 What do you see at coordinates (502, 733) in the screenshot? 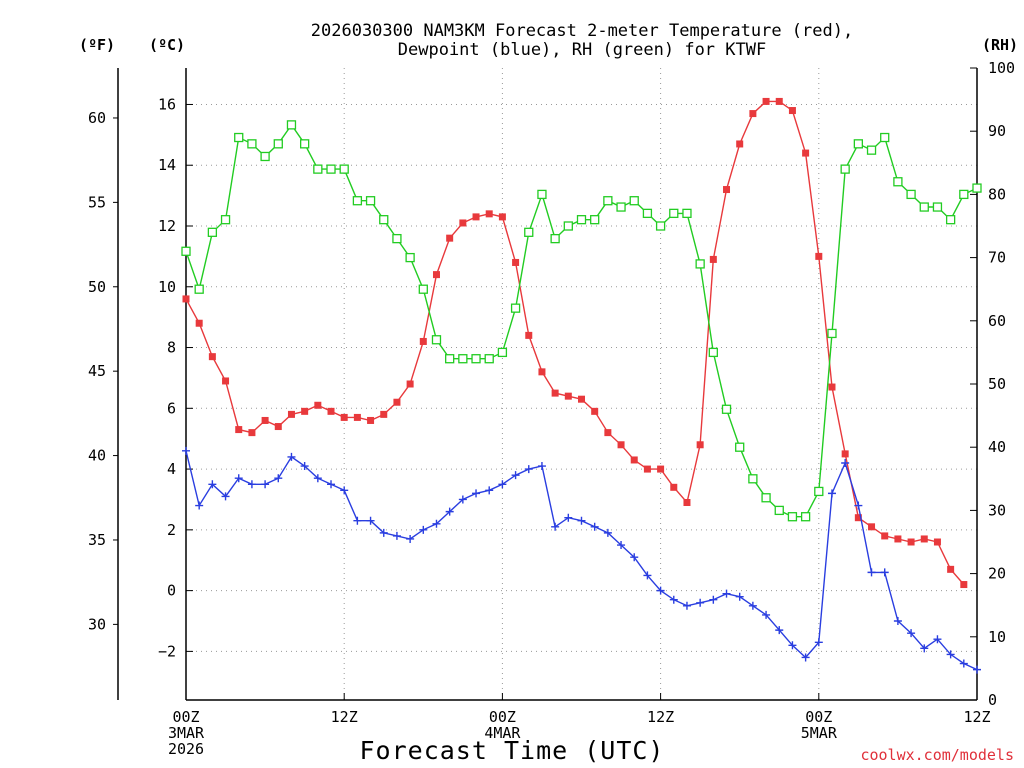
I see `x-tick-label: 4MAR` at bounding box center [502, 733].